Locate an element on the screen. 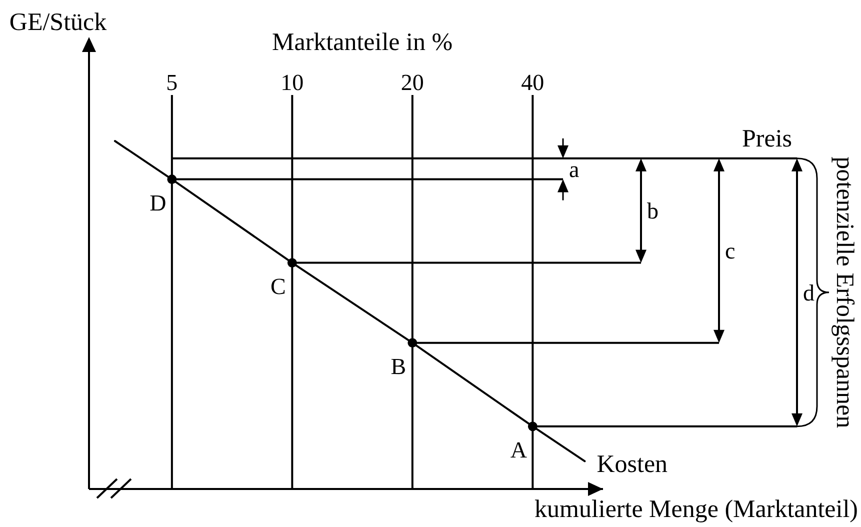  annotation: B is located at coordinates (398, 366).